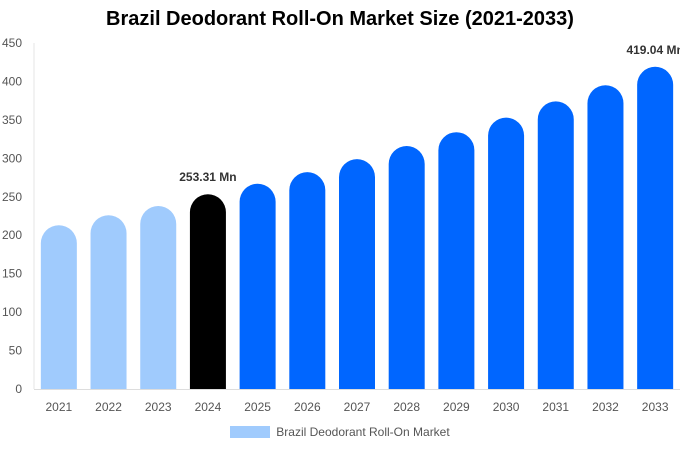  Describe the element at coordinates (208, 407) in the screenshot. I see `x-tick-label: 2024` at that location.